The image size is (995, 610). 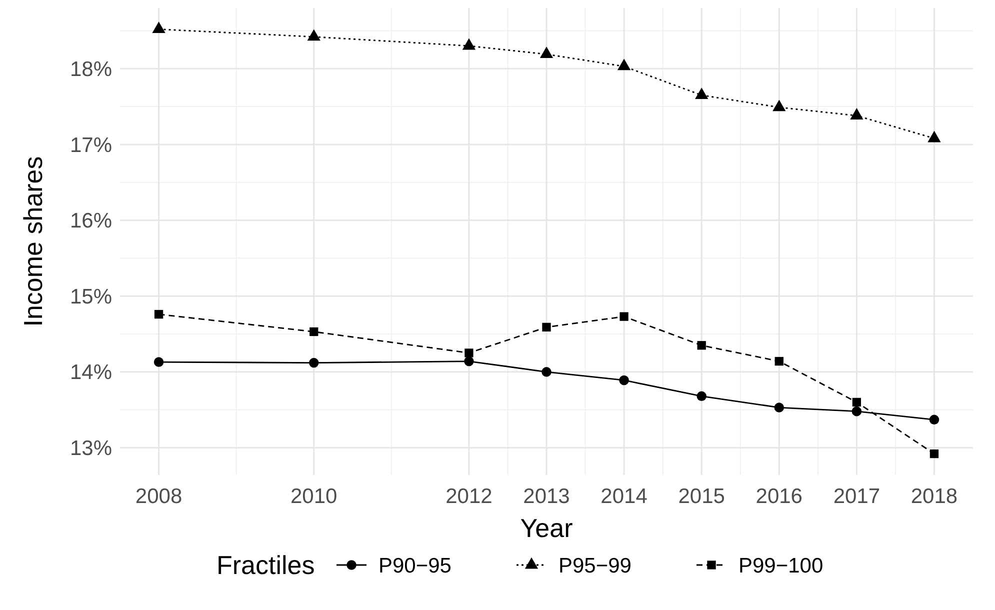 What do you see at coordinates (547, 528) in the screenshot?
I see `x-axis-title: Year` at bounding box center [547, 528].